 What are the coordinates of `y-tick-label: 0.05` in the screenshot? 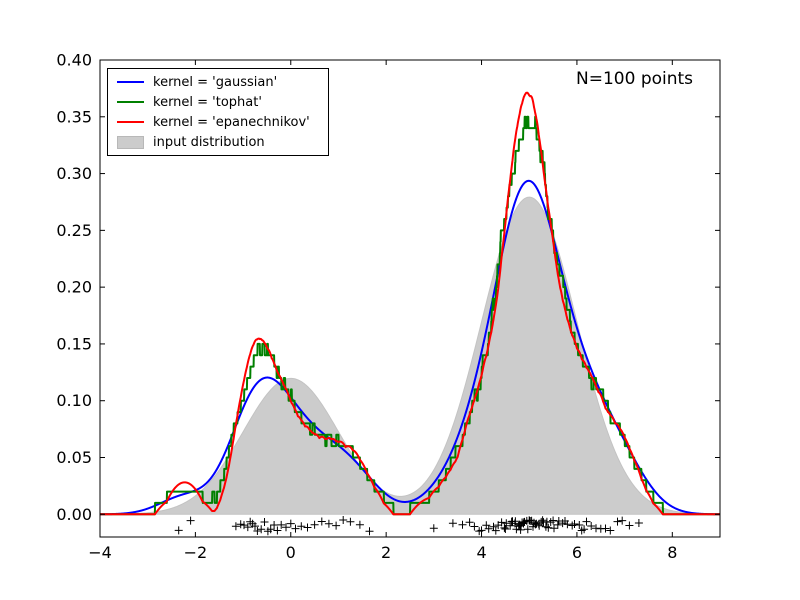 It's located at (74, 457).